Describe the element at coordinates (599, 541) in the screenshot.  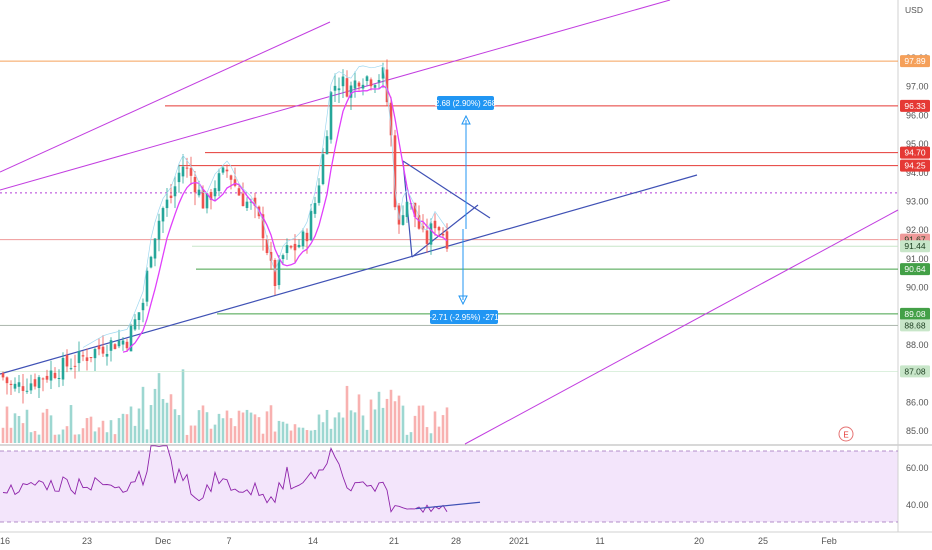
I see `time-tick-label: 11` at that location.